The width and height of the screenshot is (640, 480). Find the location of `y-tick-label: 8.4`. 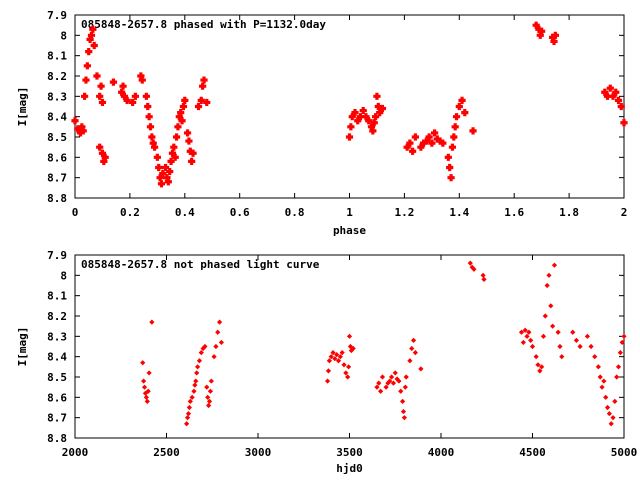

y-tick-label: 8.4 is located at coordinates (57, 357).